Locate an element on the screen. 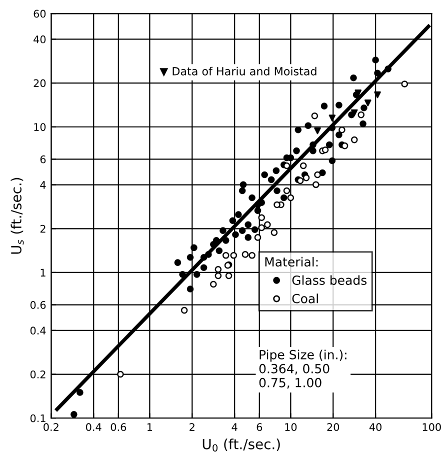  x-tick-label: 40 is located at coordinates (375, 427).